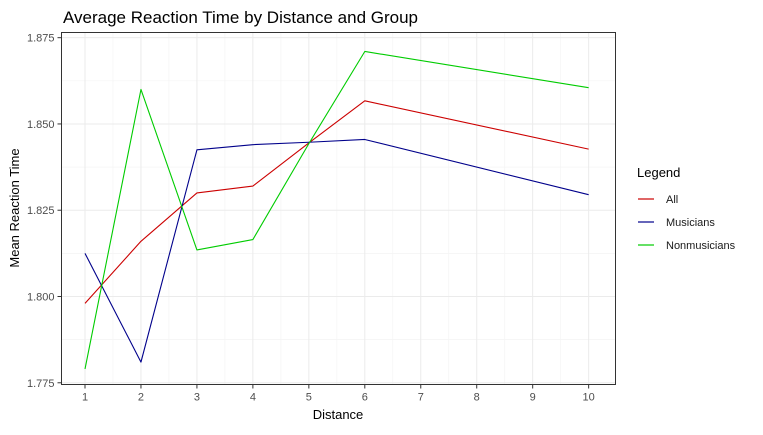  I want to click on x-tick-label: 2, so click(141, 398).